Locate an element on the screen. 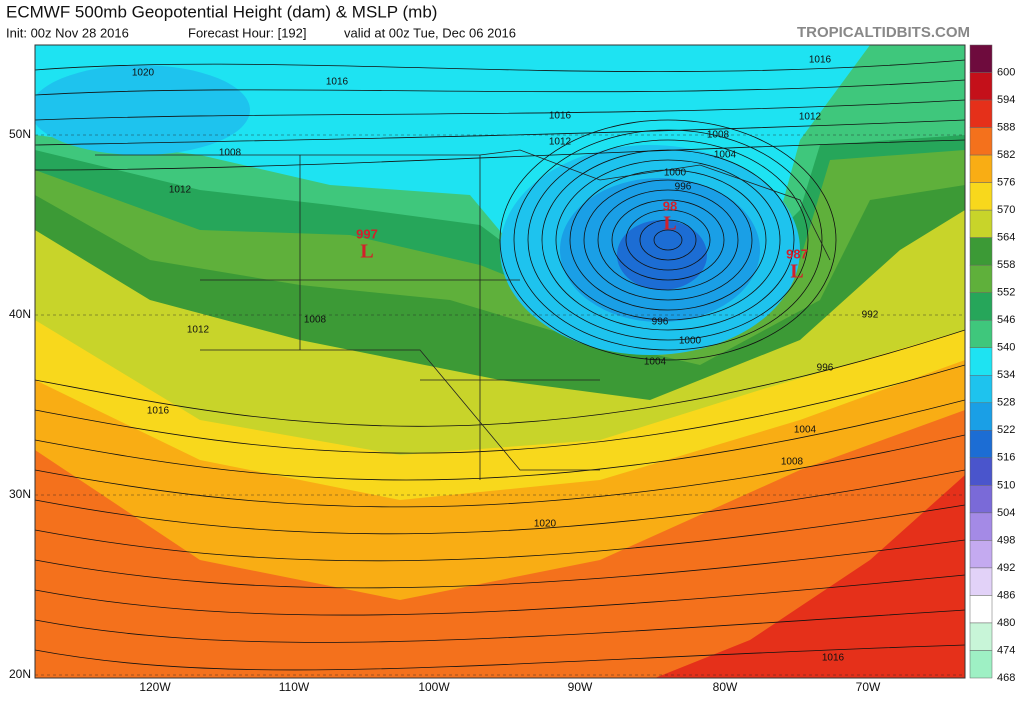  colorbar-label: 594 is located at coordinates (1006, 100).